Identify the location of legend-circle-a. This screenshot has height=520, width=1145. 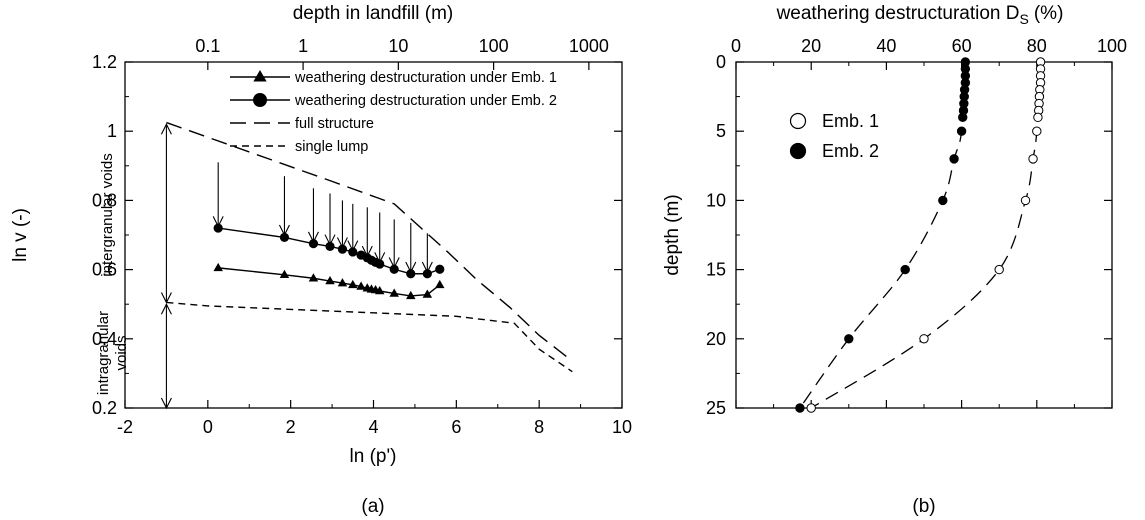
(260, 100).